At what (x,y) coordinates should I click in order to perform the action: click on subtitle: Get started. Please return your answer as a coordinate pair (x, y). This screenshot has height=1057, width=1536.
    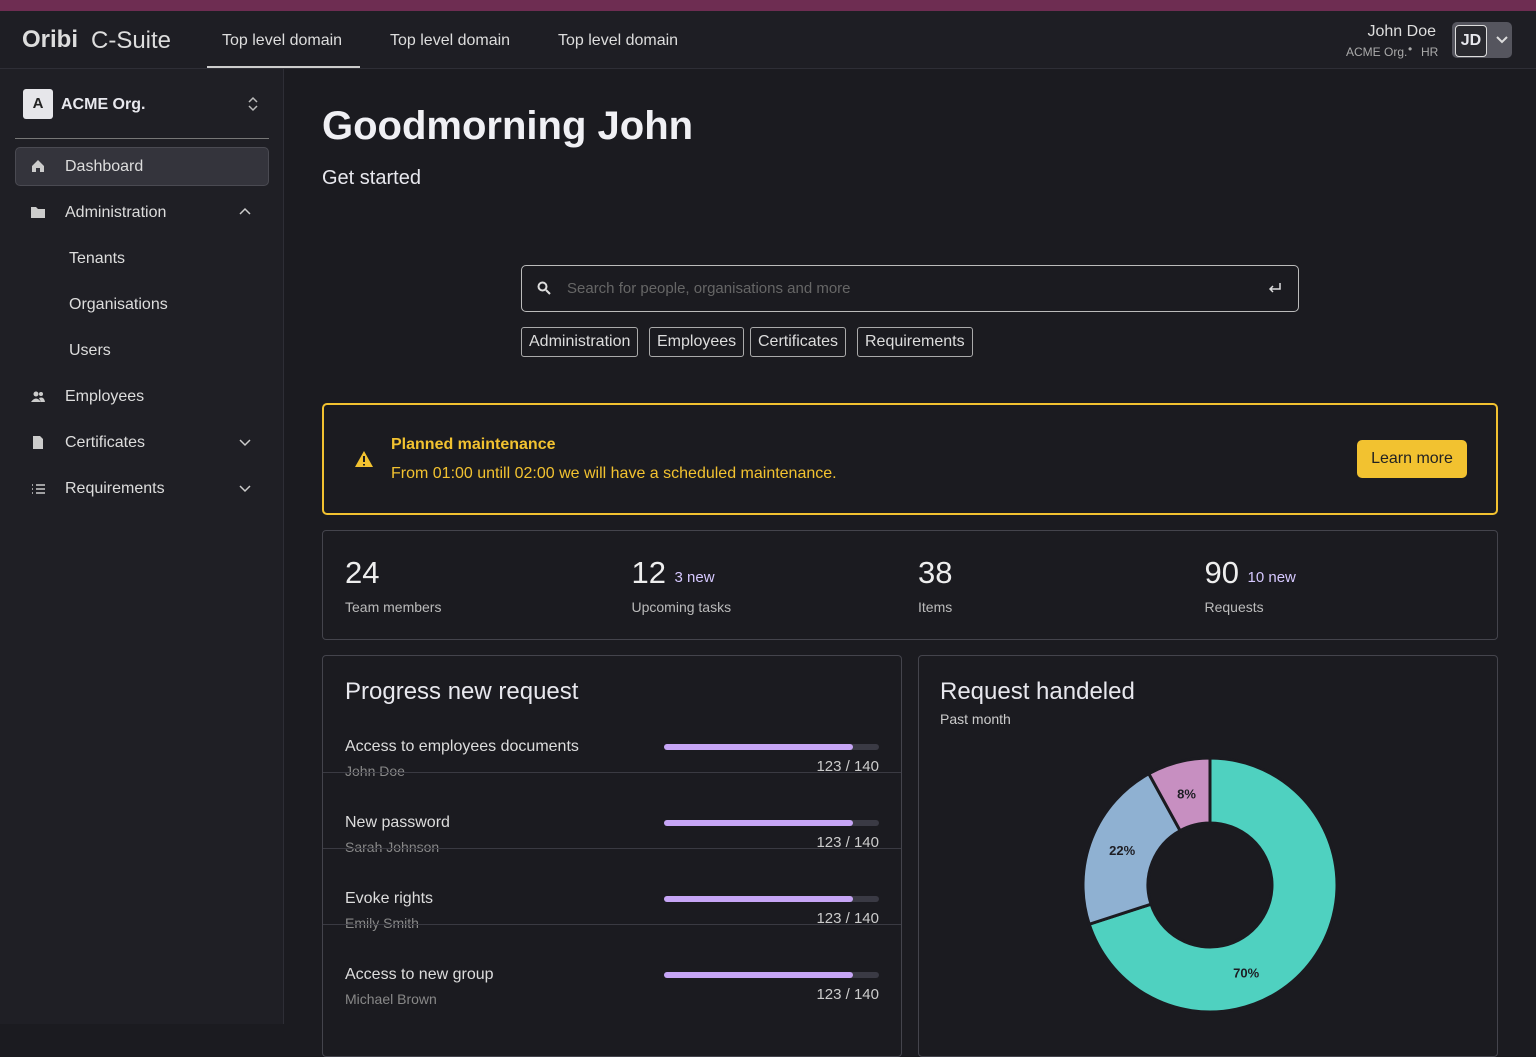
    Looking at the image, I should click on (371, 178).